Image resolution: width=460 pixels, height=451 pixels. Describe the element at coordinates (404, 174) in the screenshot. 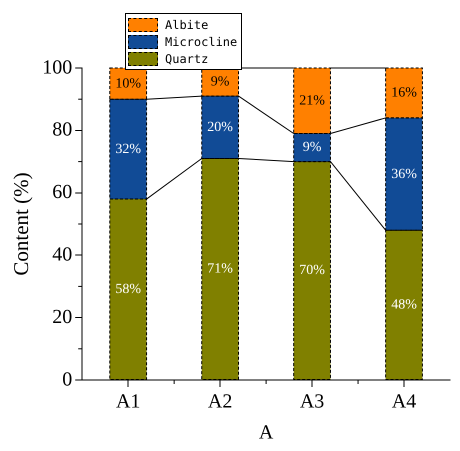

I see `data-label: 36%` at that location.